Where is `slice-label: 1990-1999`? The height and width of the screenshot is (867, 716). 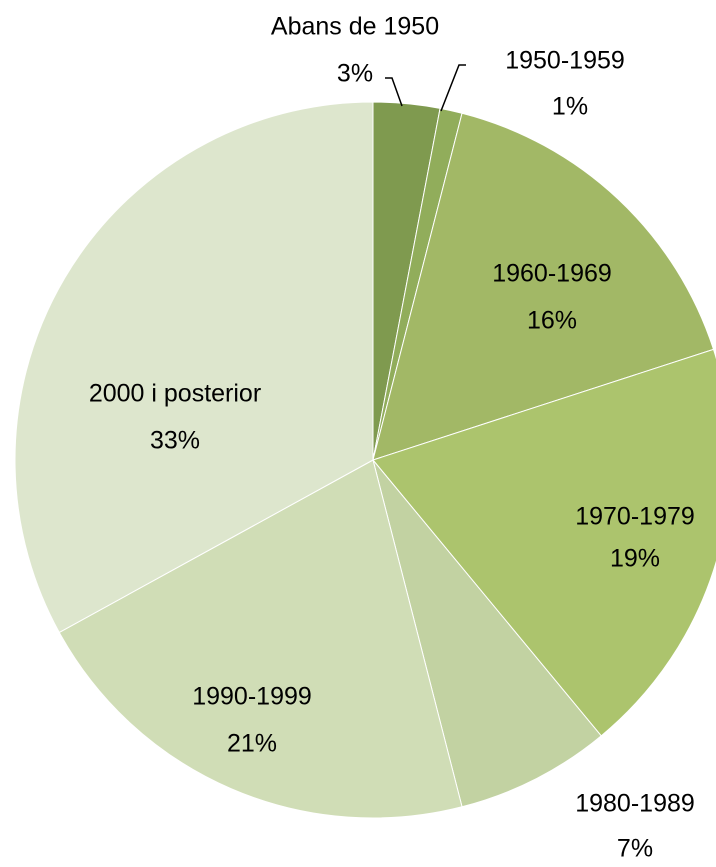 slice-label: 1990-1999 is located at coordinates (252, 697).